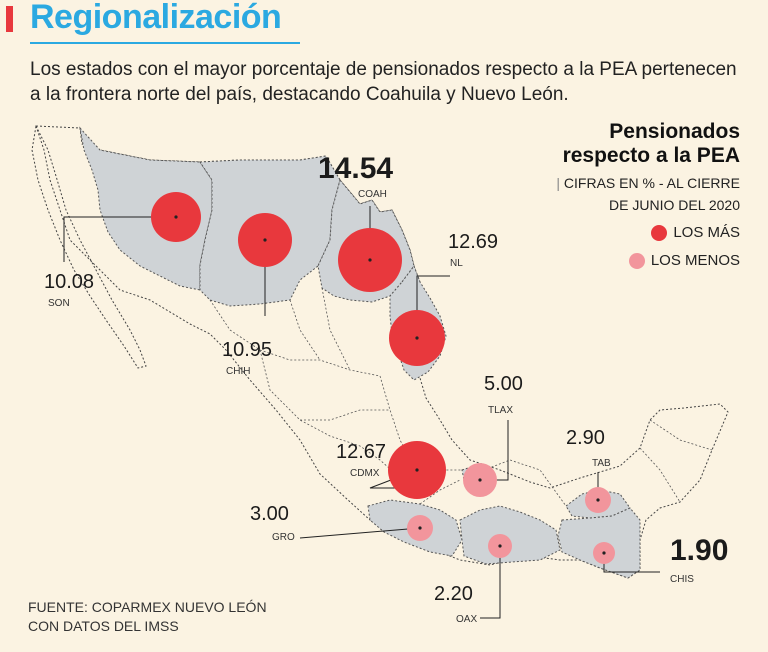 This screenshot has width=768, height=652. What do you see at coordinates (119, 239) in the screenshot?
I see `leader-line-son` at bounding box center [119, 239].